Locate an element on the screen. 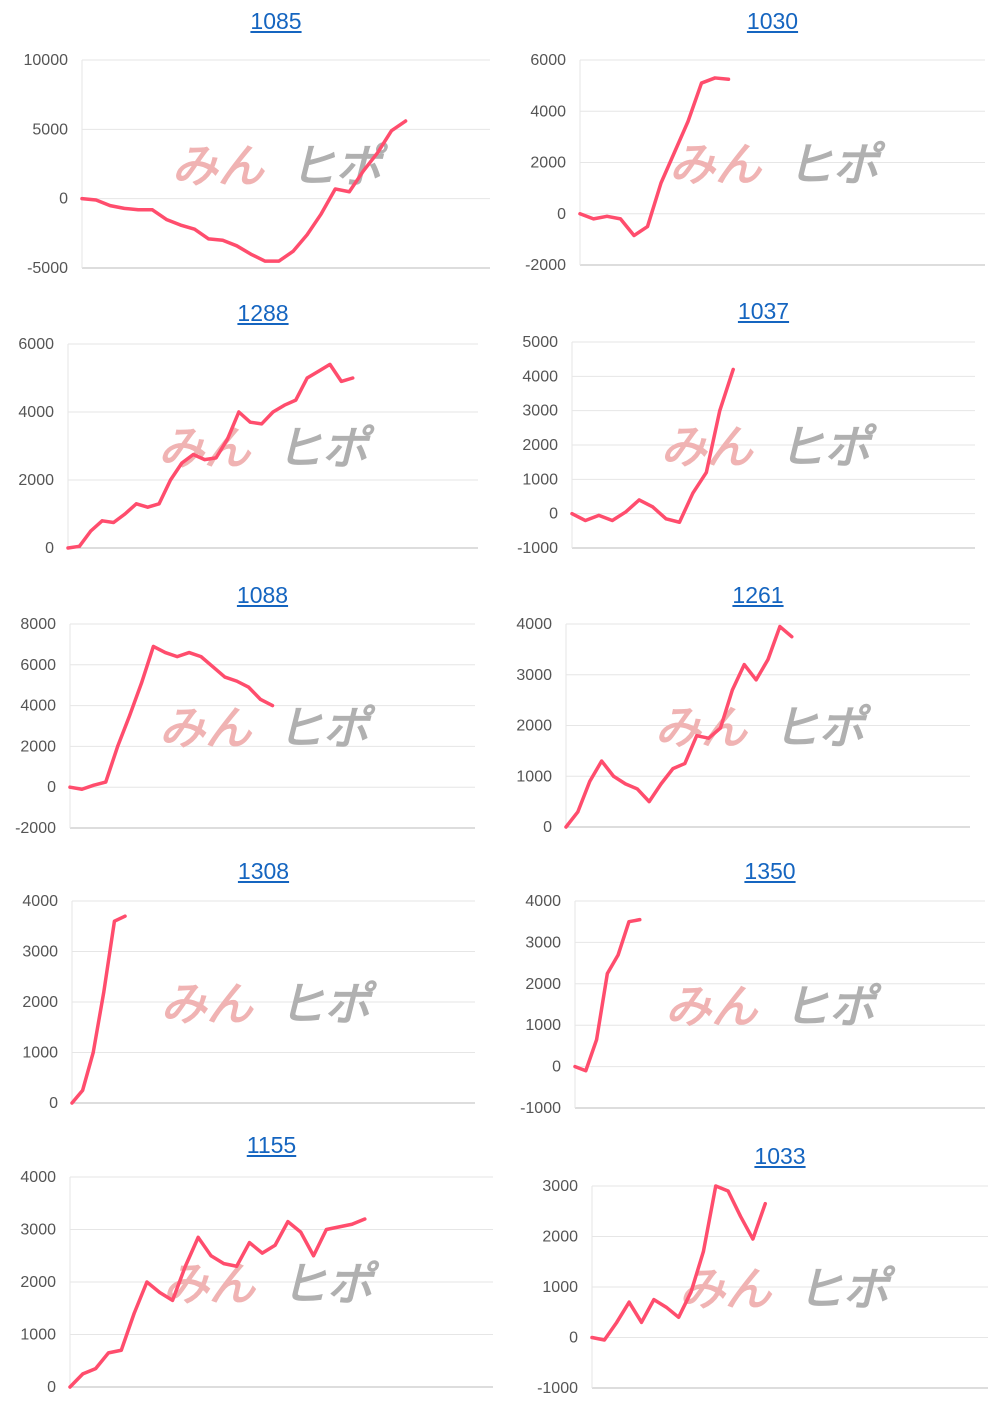 This screenshot has width=1000, height=1410. chart-panel: 1088 8000 6000 4000 2000 0 -2000 みん ヒポ is located at coordinates (240, 712).